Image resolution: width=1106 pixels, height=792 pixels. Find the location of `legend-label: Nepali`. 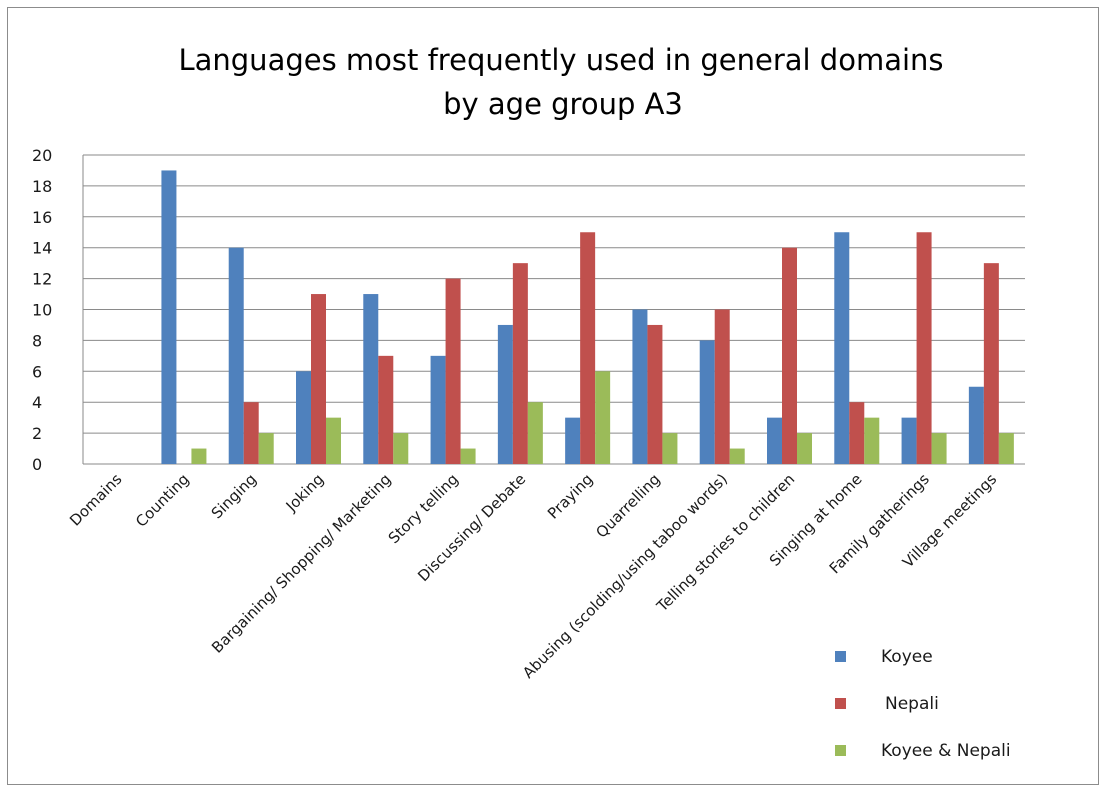

legend-label: Nepali is located at coordinates (912, 704).